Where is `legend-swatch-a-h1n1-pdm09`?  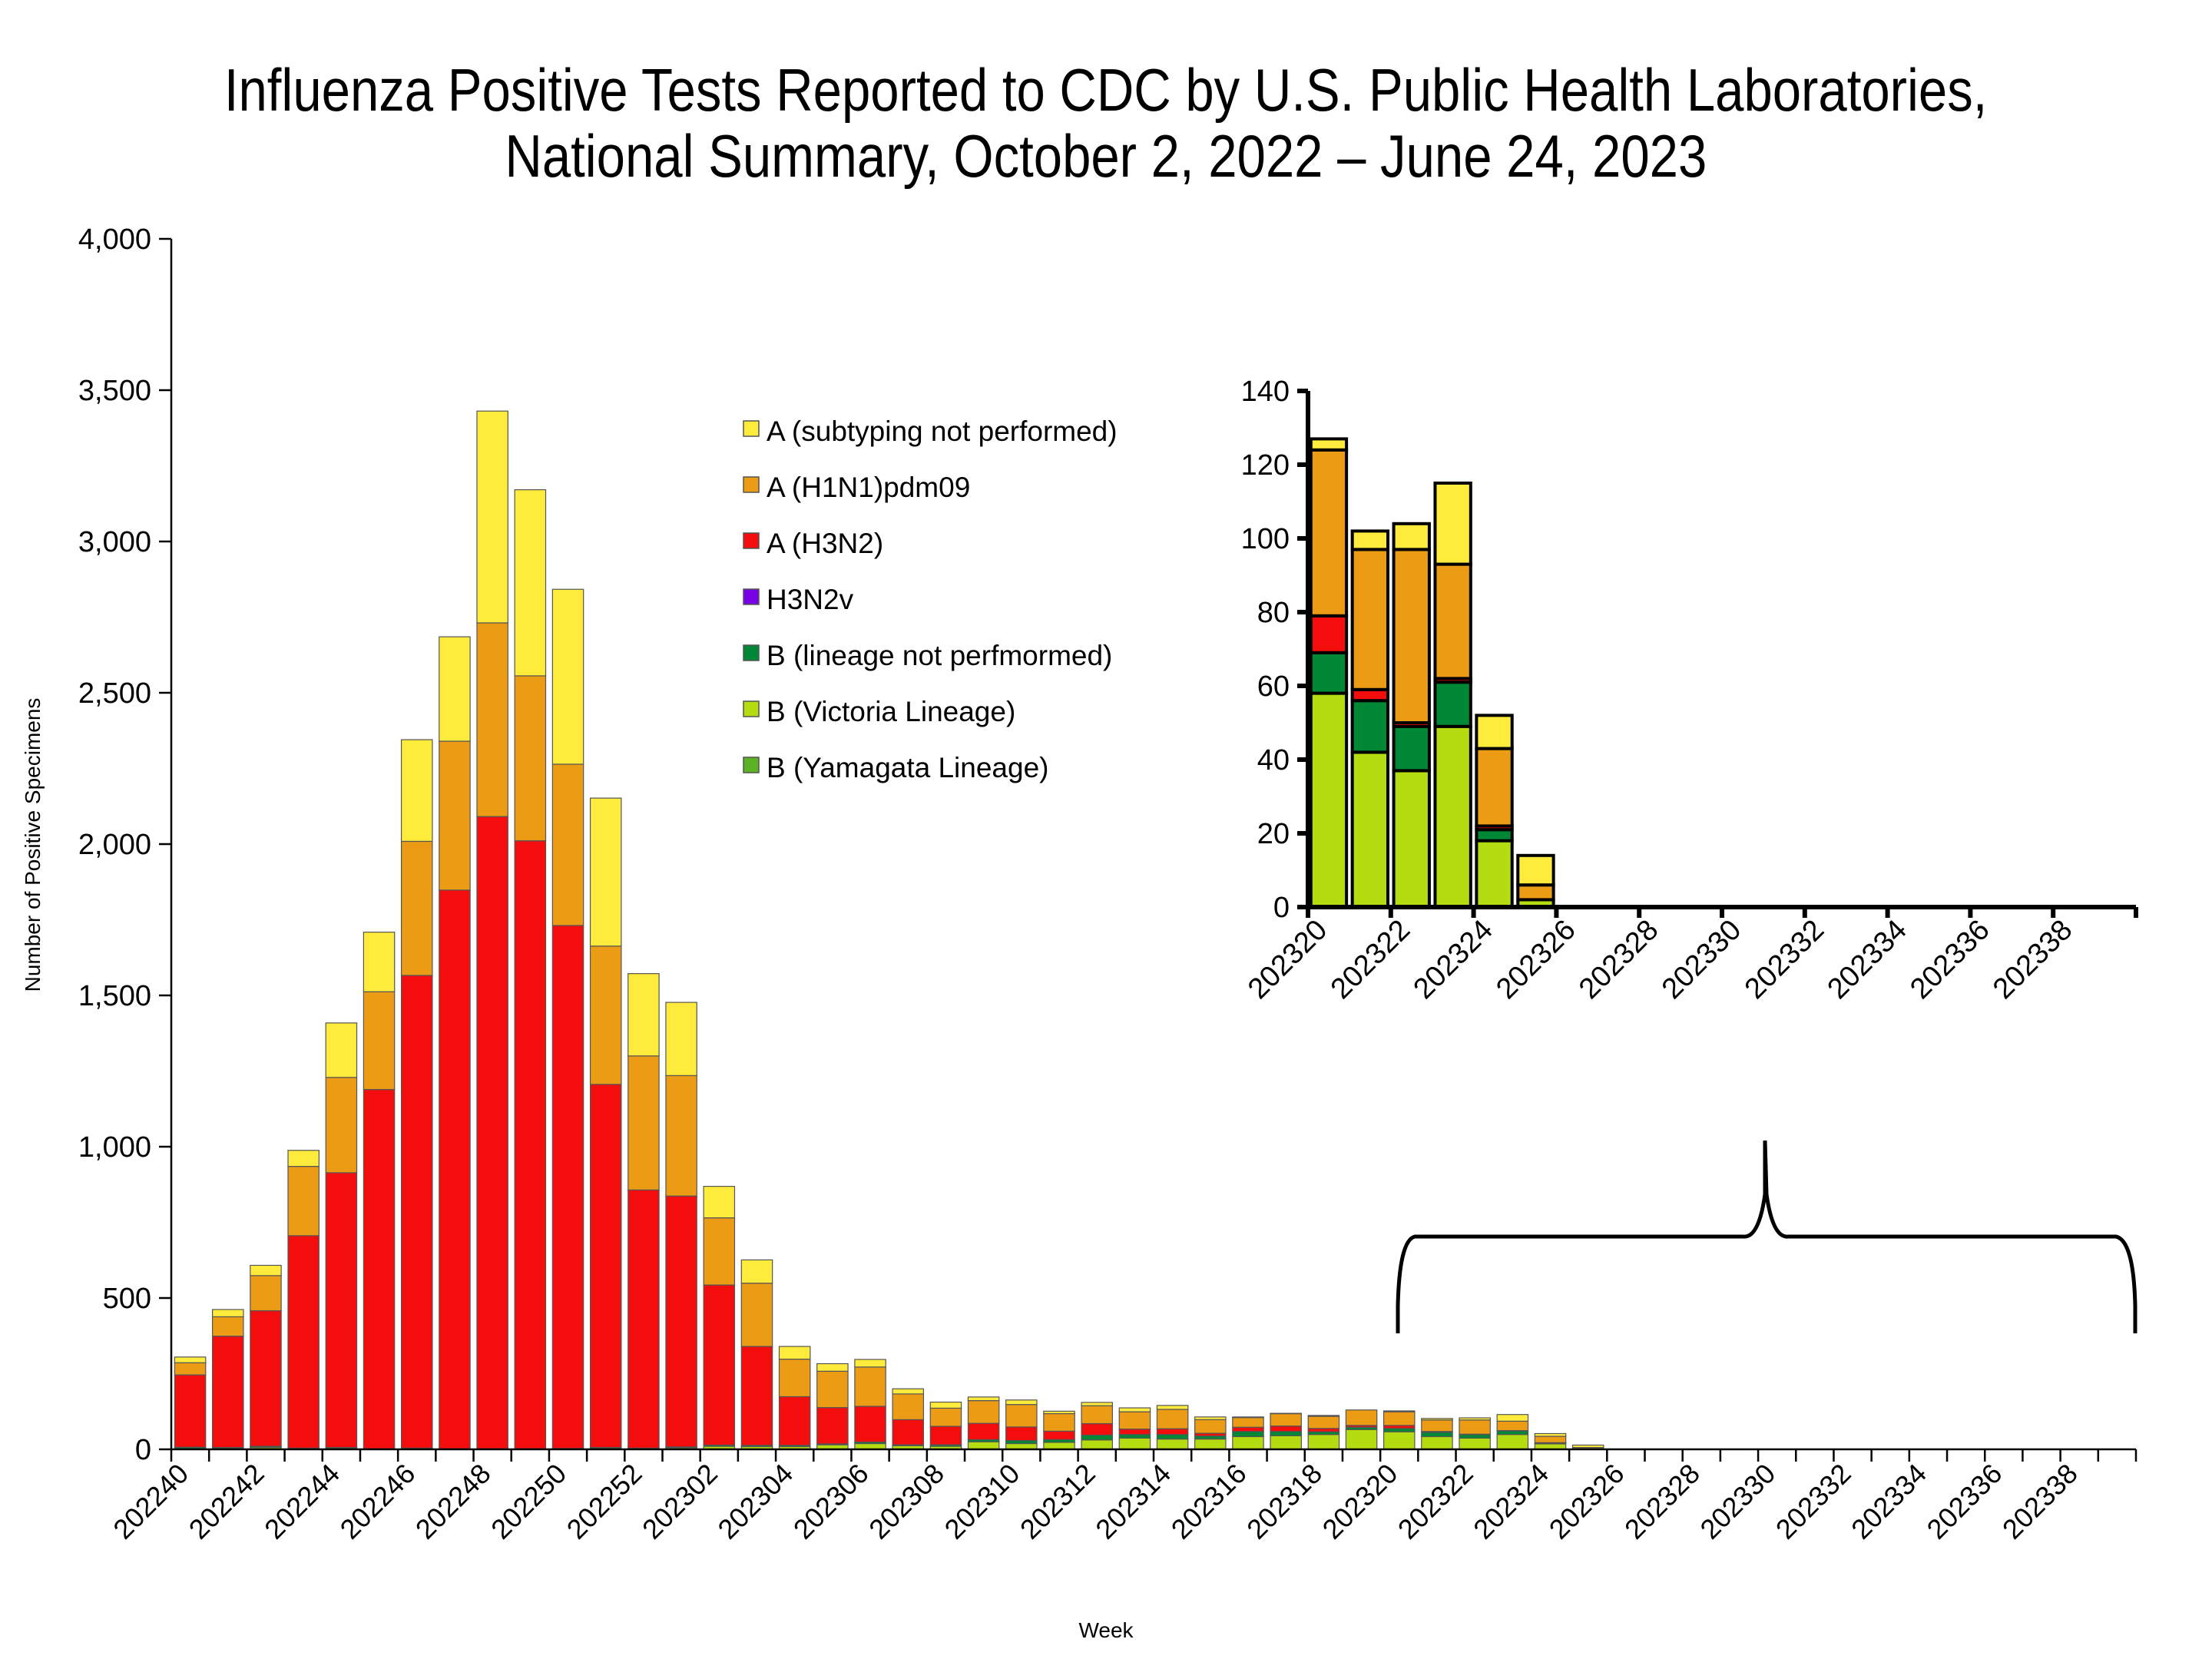
legend-swatch-a-h1n1-pdm09 is located at coordinates (751, 484).